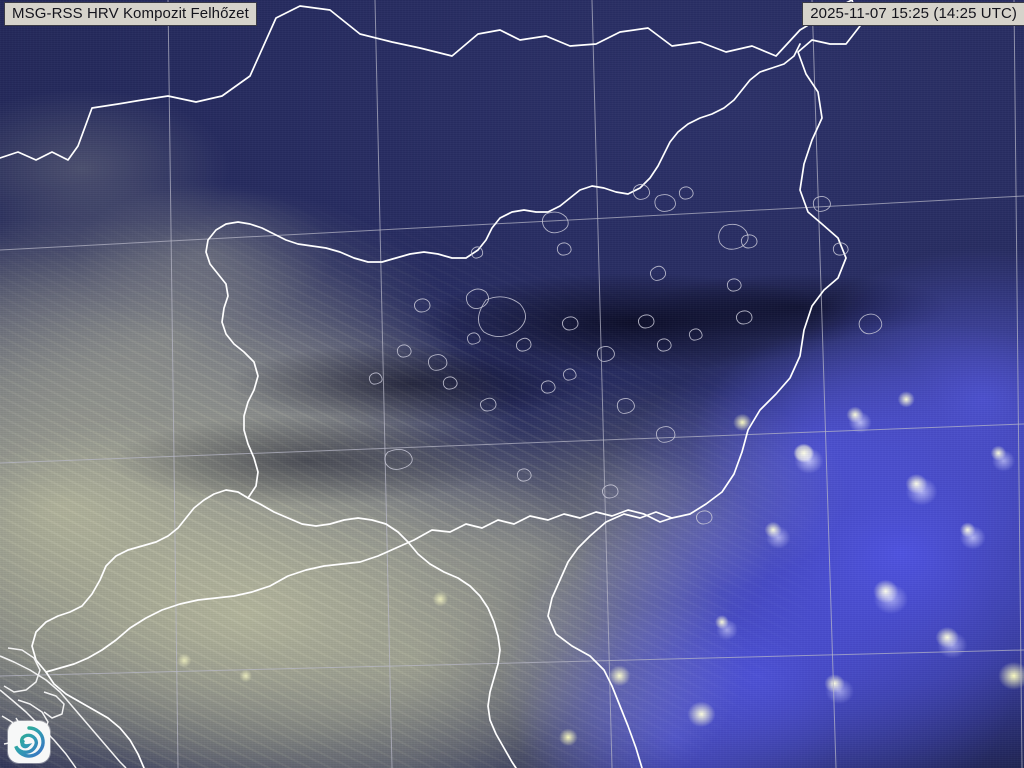 This screenshot has width=1024, height=768. What do you see at coordinates (130, 14) in the screenshot?
I see `product-title-label: MSG-RSS HRV Kompozit Felhőzet` at bounding box center [130, 14].